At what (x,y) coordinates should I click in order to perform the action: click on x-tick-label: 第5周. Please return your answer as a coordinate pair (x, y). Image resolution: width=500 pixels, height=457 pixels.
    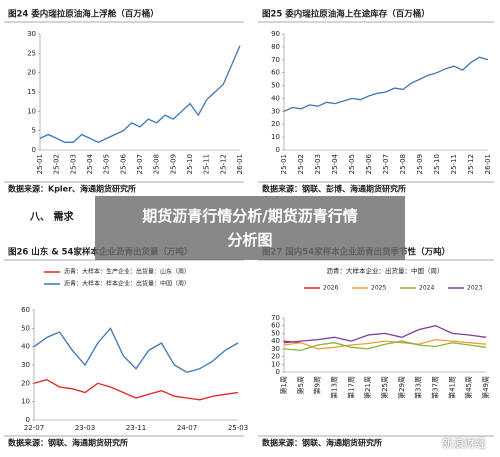
    Looking at the image, I should click on (300, 385).